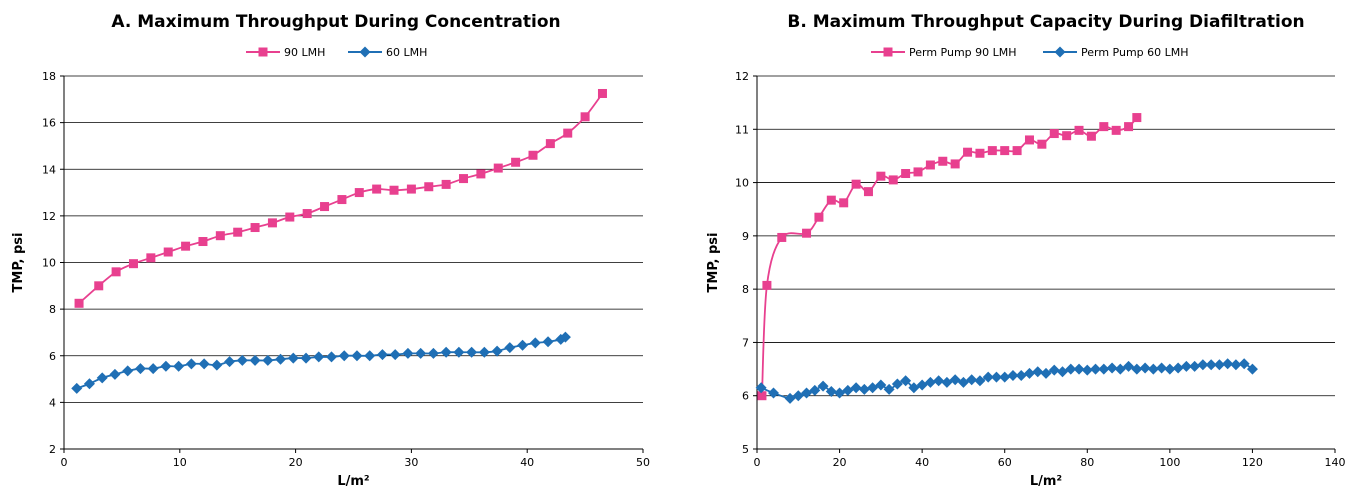 This screenshot has height=502, width=1351. Describe the element at coordinates (411, 462) in the screenshot. I see `chart-a-x-tick-label: 30` at that location.